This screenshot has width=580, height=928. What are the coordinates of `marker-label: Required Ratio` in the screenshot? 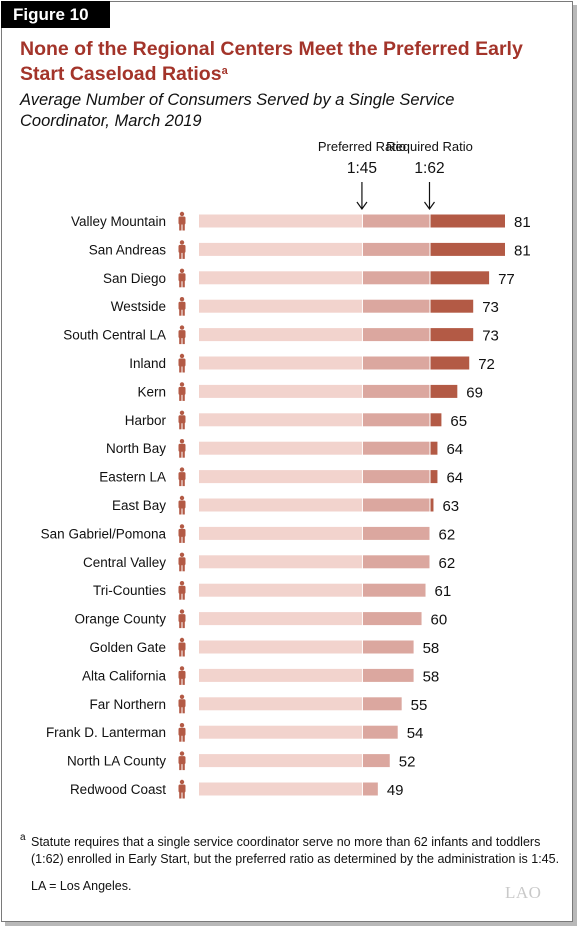 It's located at (429, 146).